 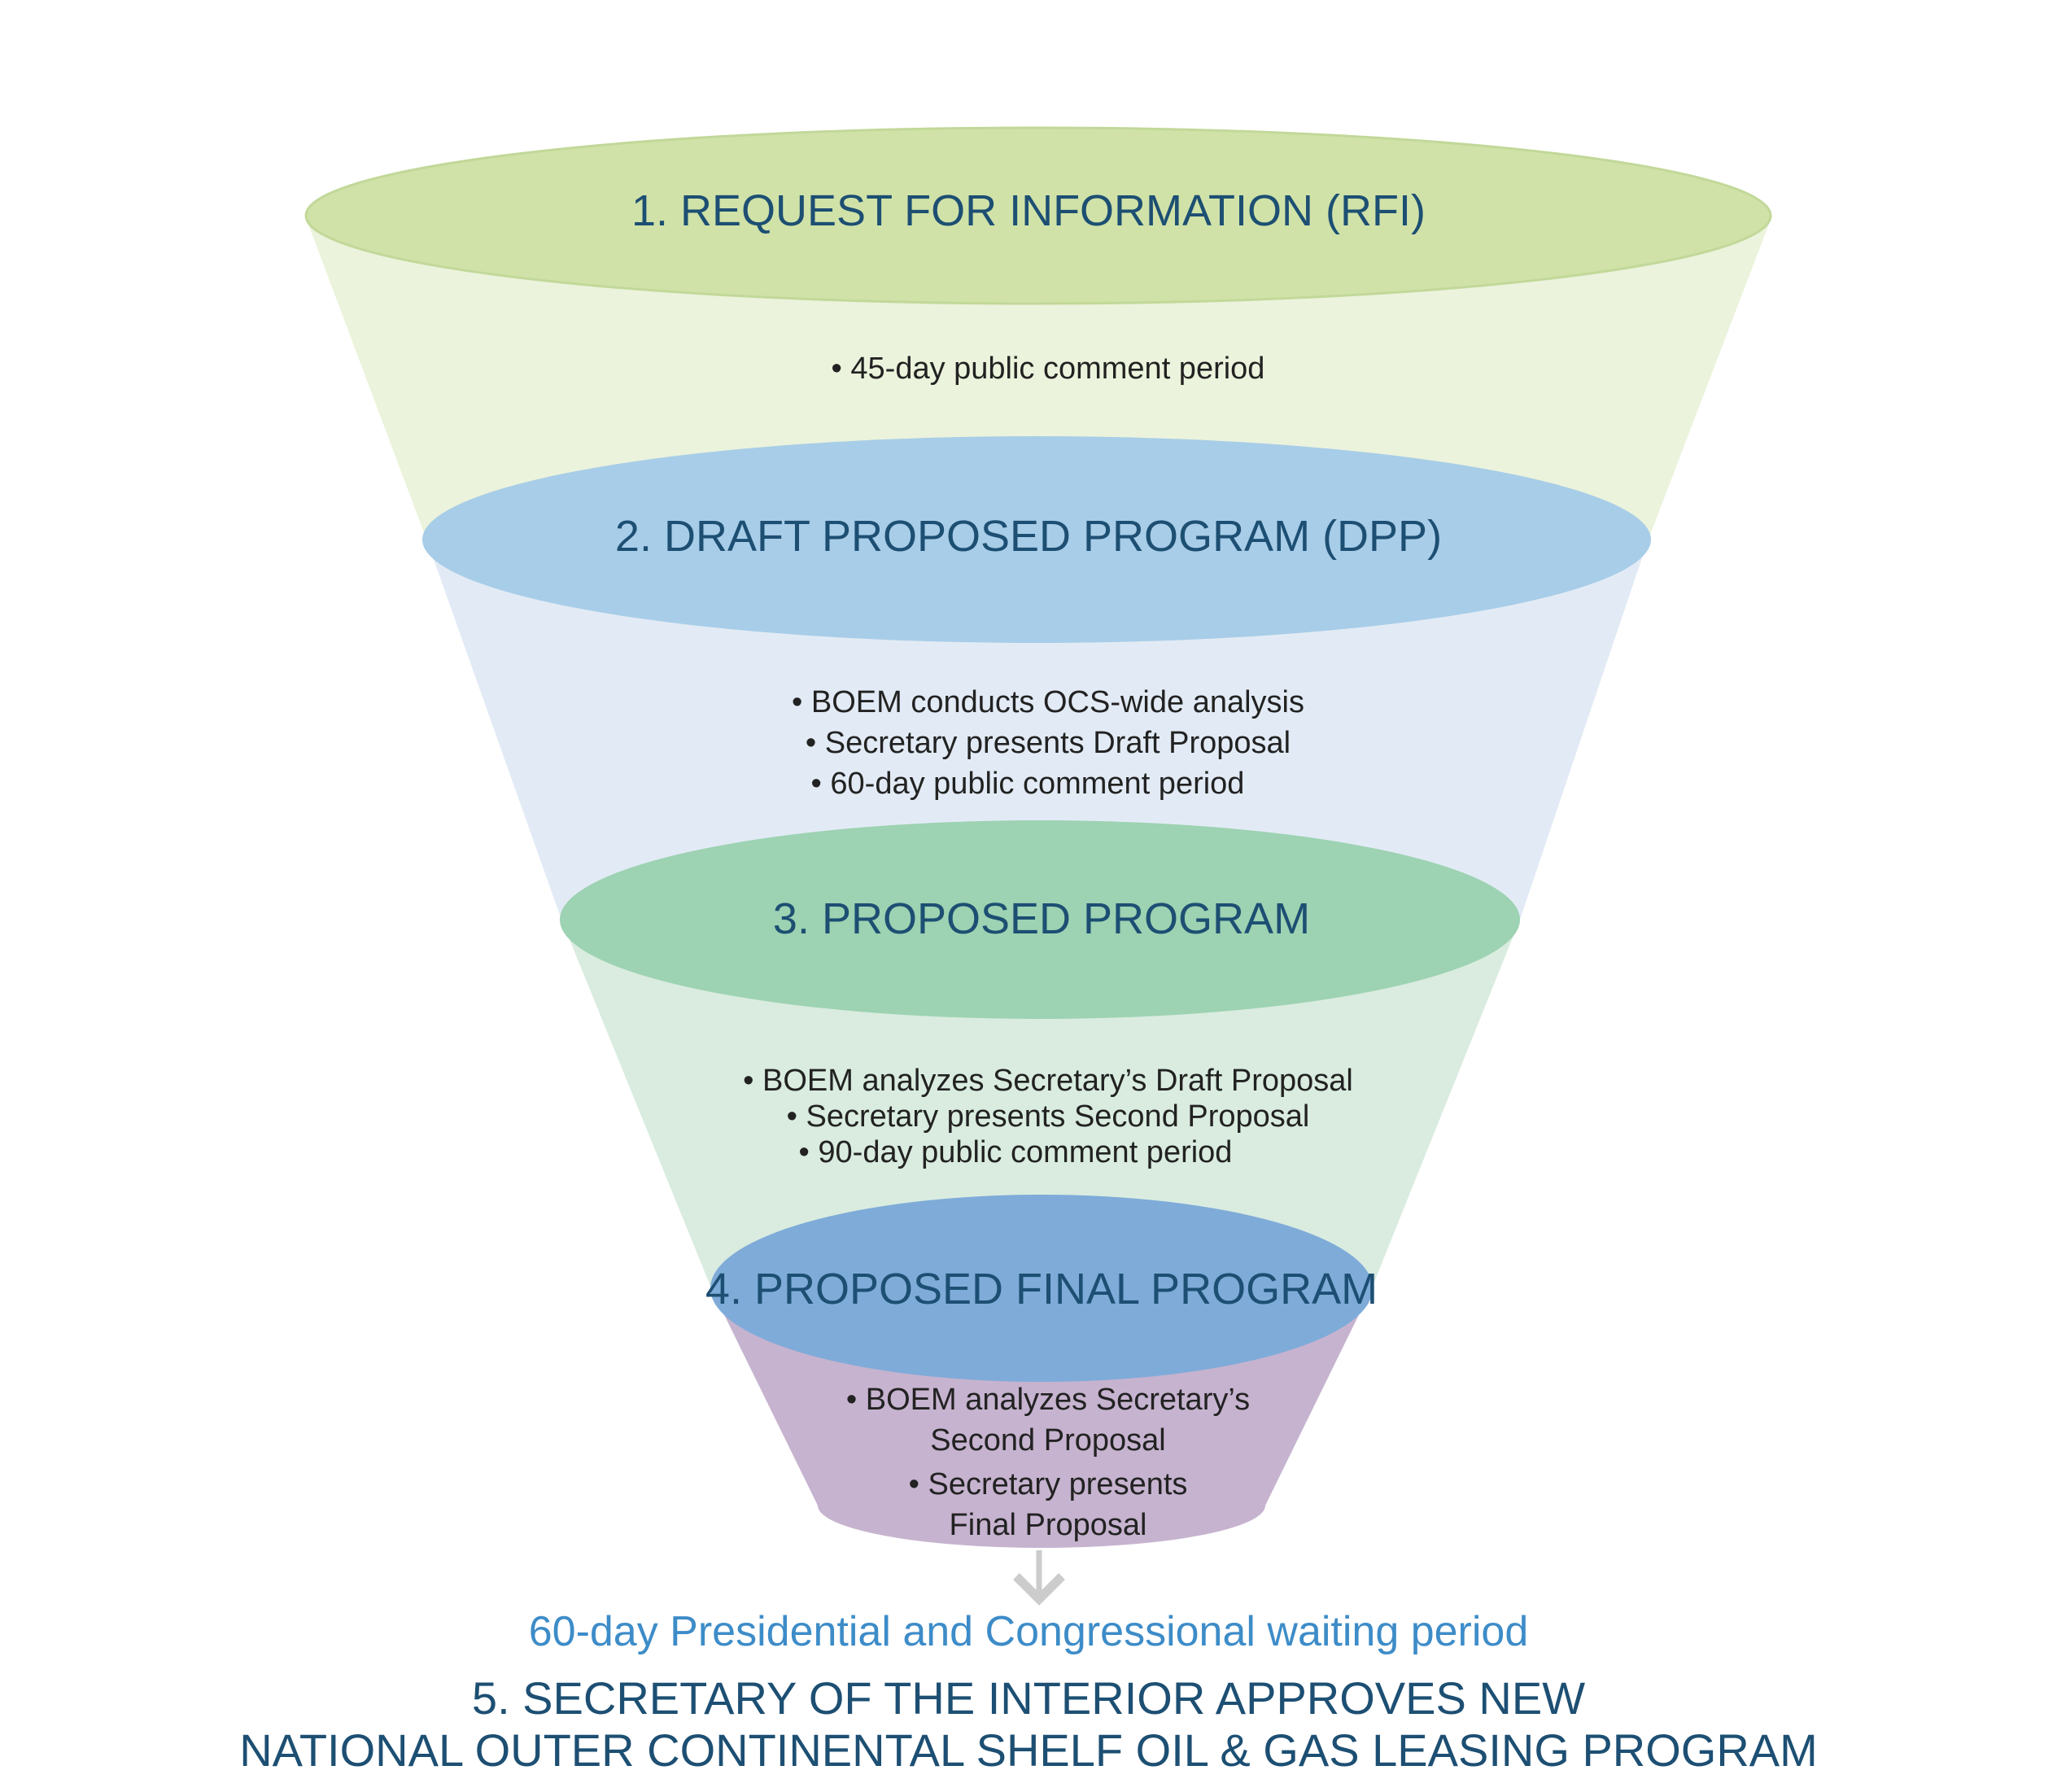 I want to click on stage-4-bullet-1-cont: Second Proposal, so click(x=1048, y=1440).